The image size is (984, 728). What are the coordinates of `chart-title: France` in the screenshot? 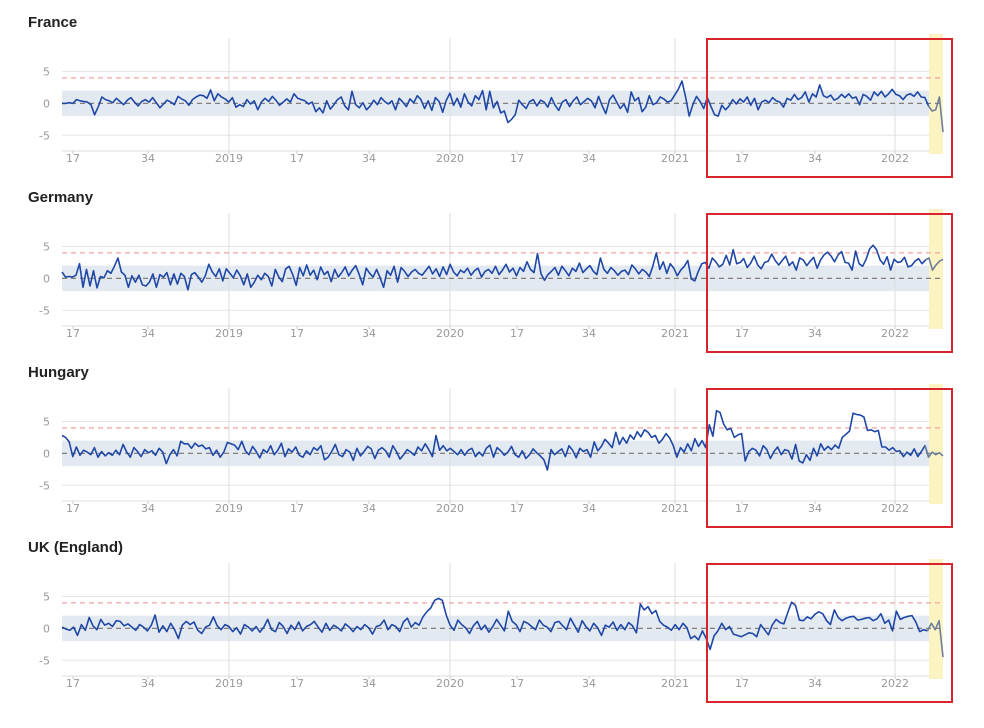 It's located at (53, 22).